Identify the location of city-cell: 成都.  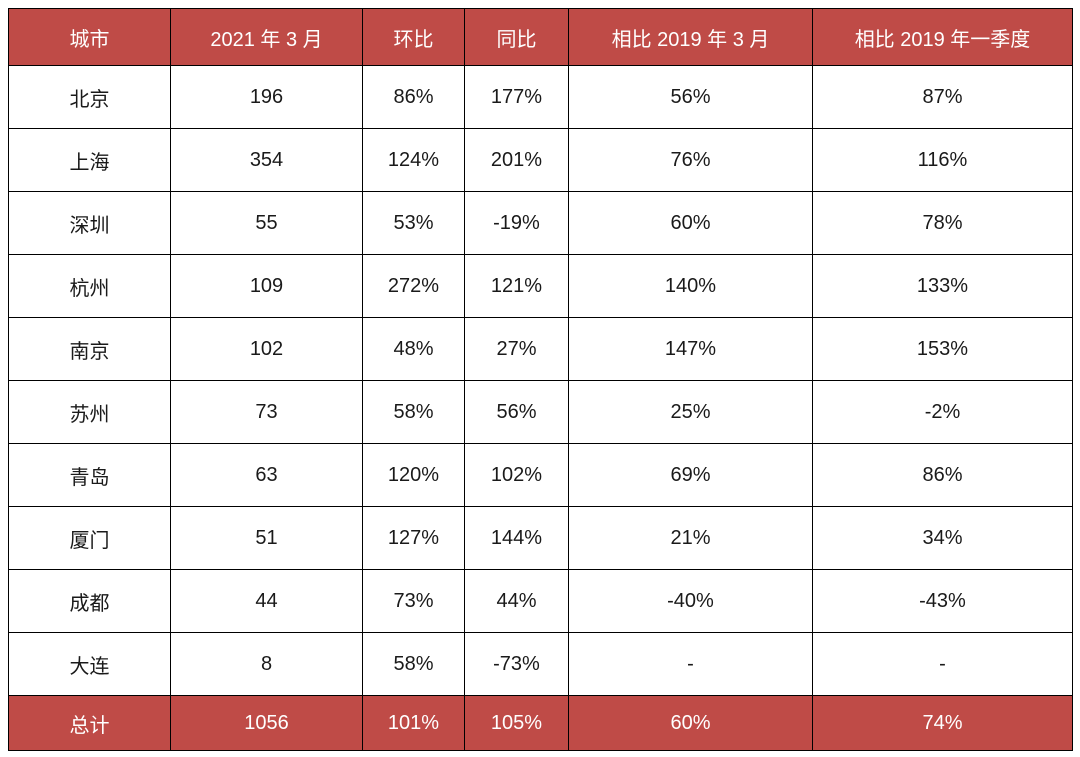
(89, 601).